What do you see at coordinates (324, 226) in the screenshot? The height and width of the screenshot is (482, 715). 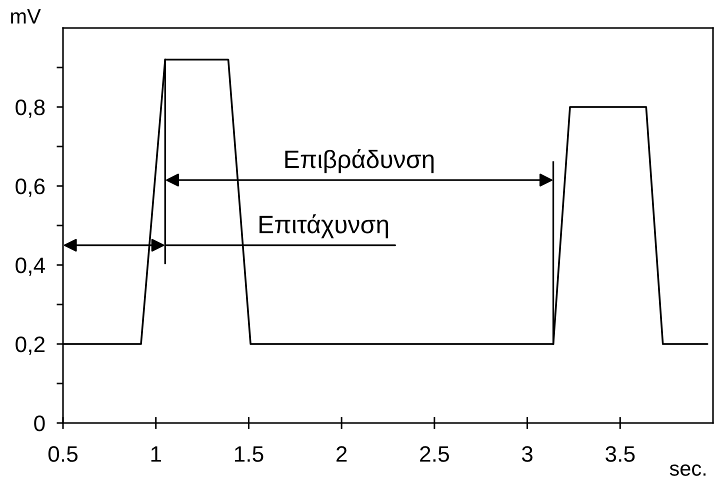 I see `annotation: Επιτάχυνση` at bounding box center [324, 226].